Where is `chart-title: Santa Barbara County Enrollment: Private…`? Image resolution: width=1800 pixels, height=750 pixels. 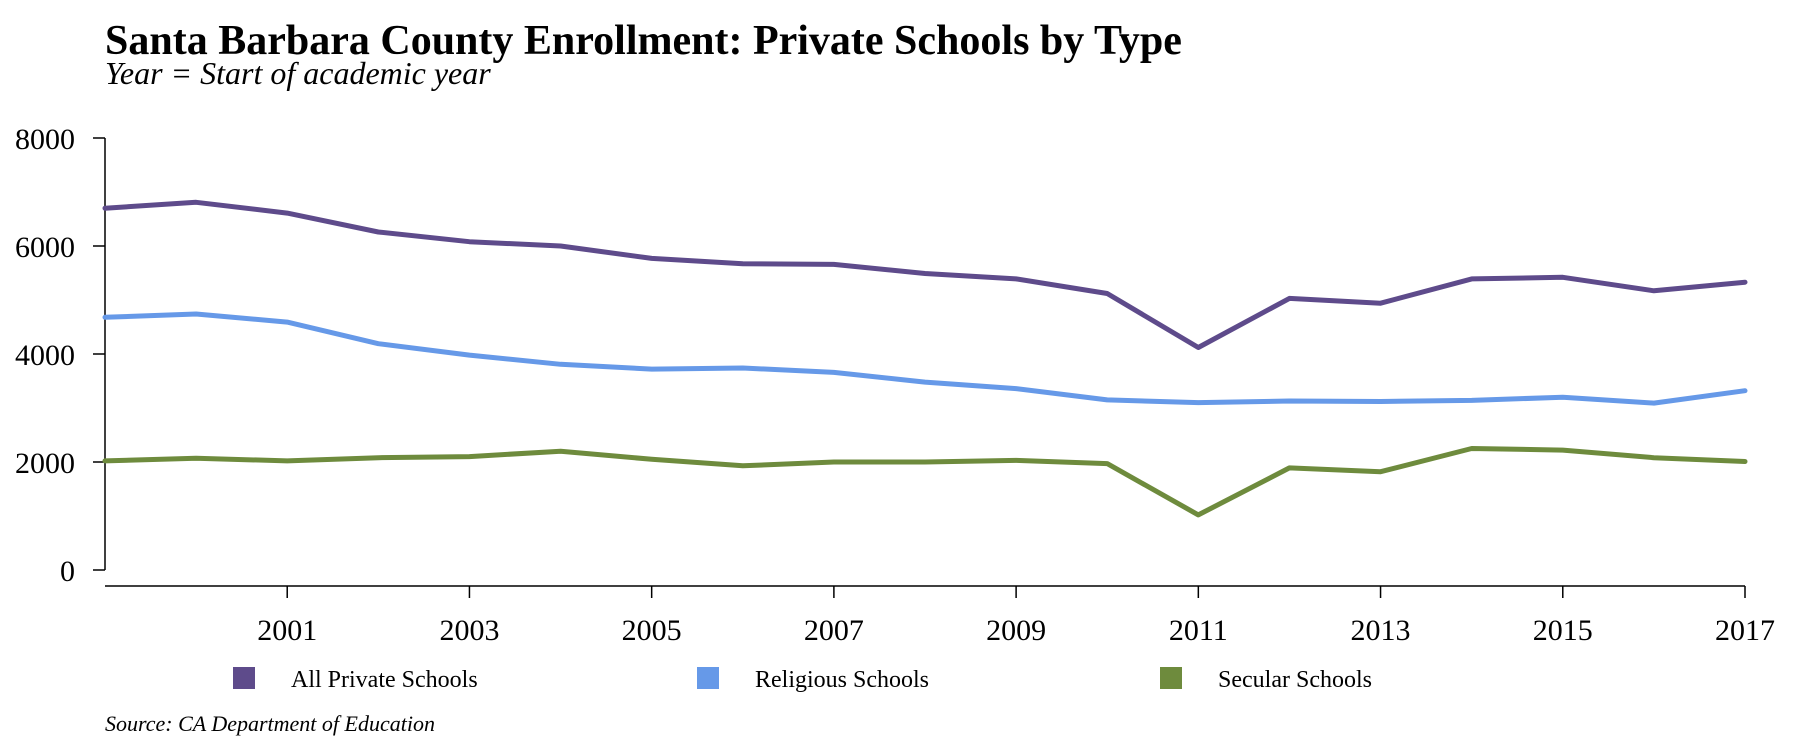
chart-title: Santa Barbara County Enrollment: Private… is located at coordinates (643, 41).